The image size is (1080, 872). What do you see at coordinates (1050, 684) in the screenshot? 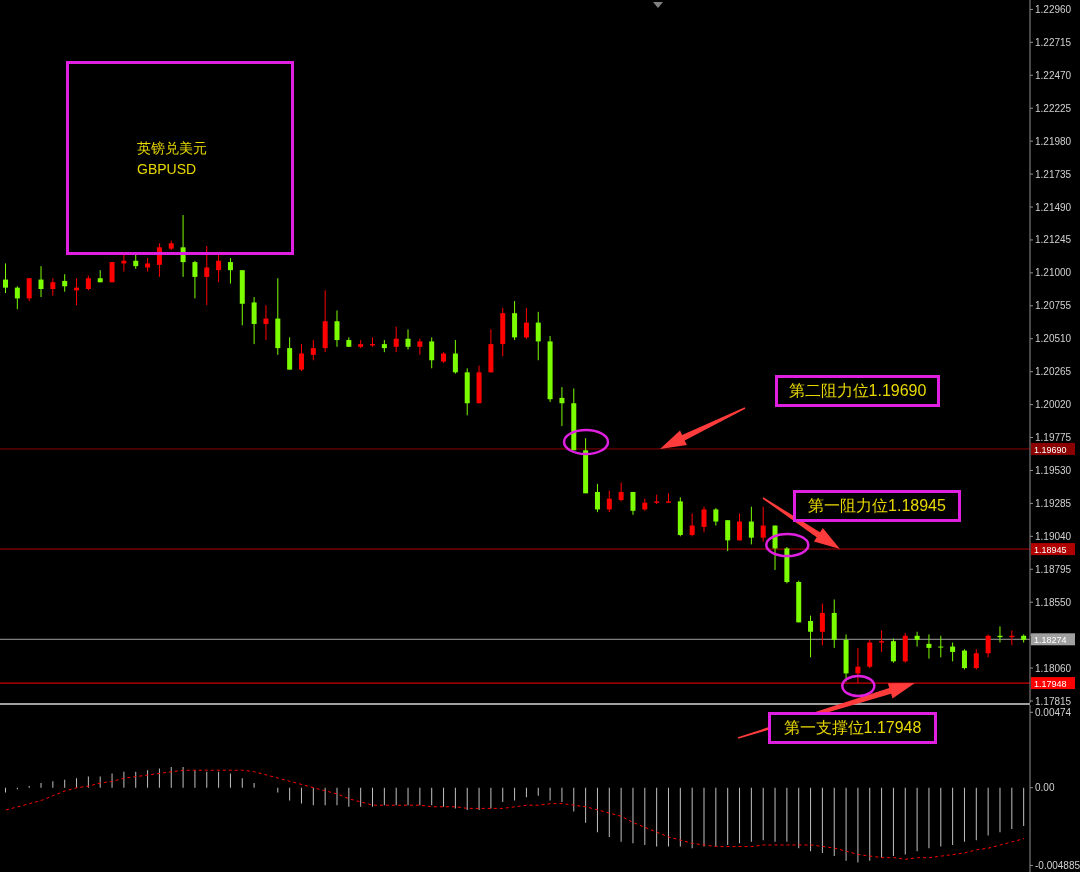
I see `ref-line-label: 1.17948` at bounding box center [1050, 684].